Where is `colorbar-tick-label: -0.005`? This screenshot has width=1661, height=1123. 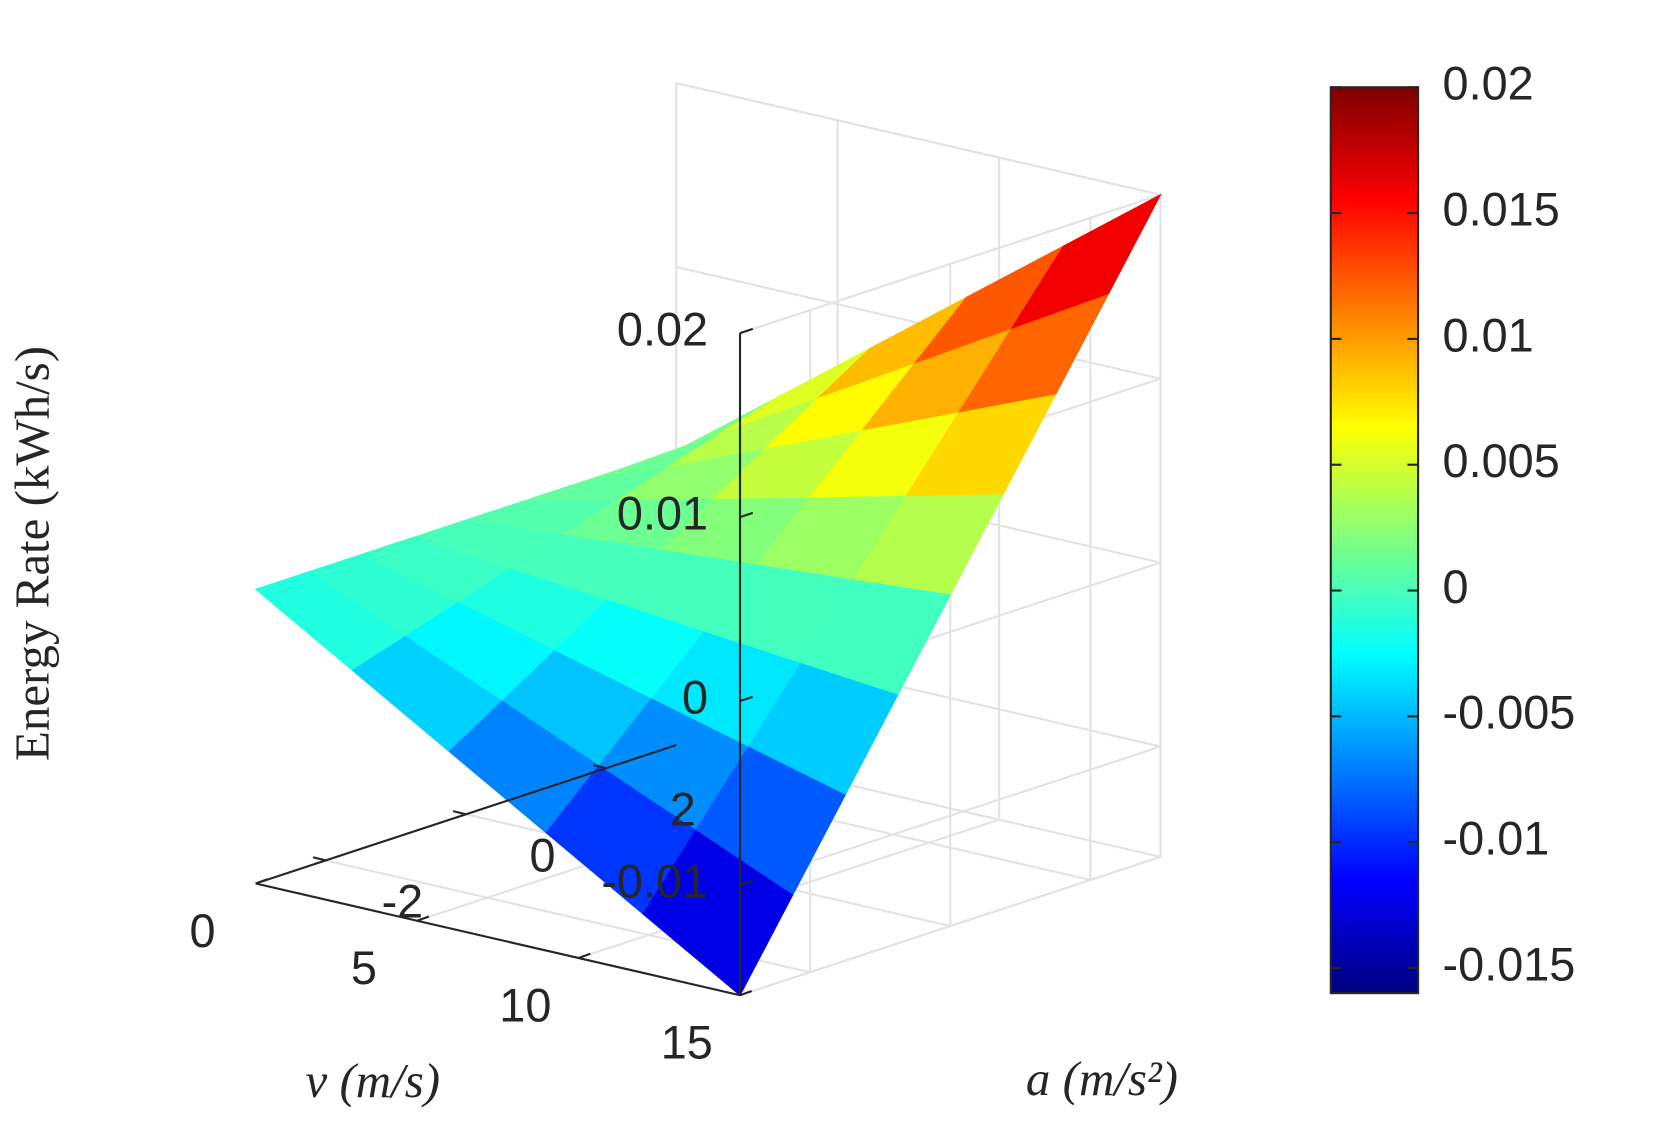 colorbar-tick-label: -0.005 is located at coordinates (1509, 713).